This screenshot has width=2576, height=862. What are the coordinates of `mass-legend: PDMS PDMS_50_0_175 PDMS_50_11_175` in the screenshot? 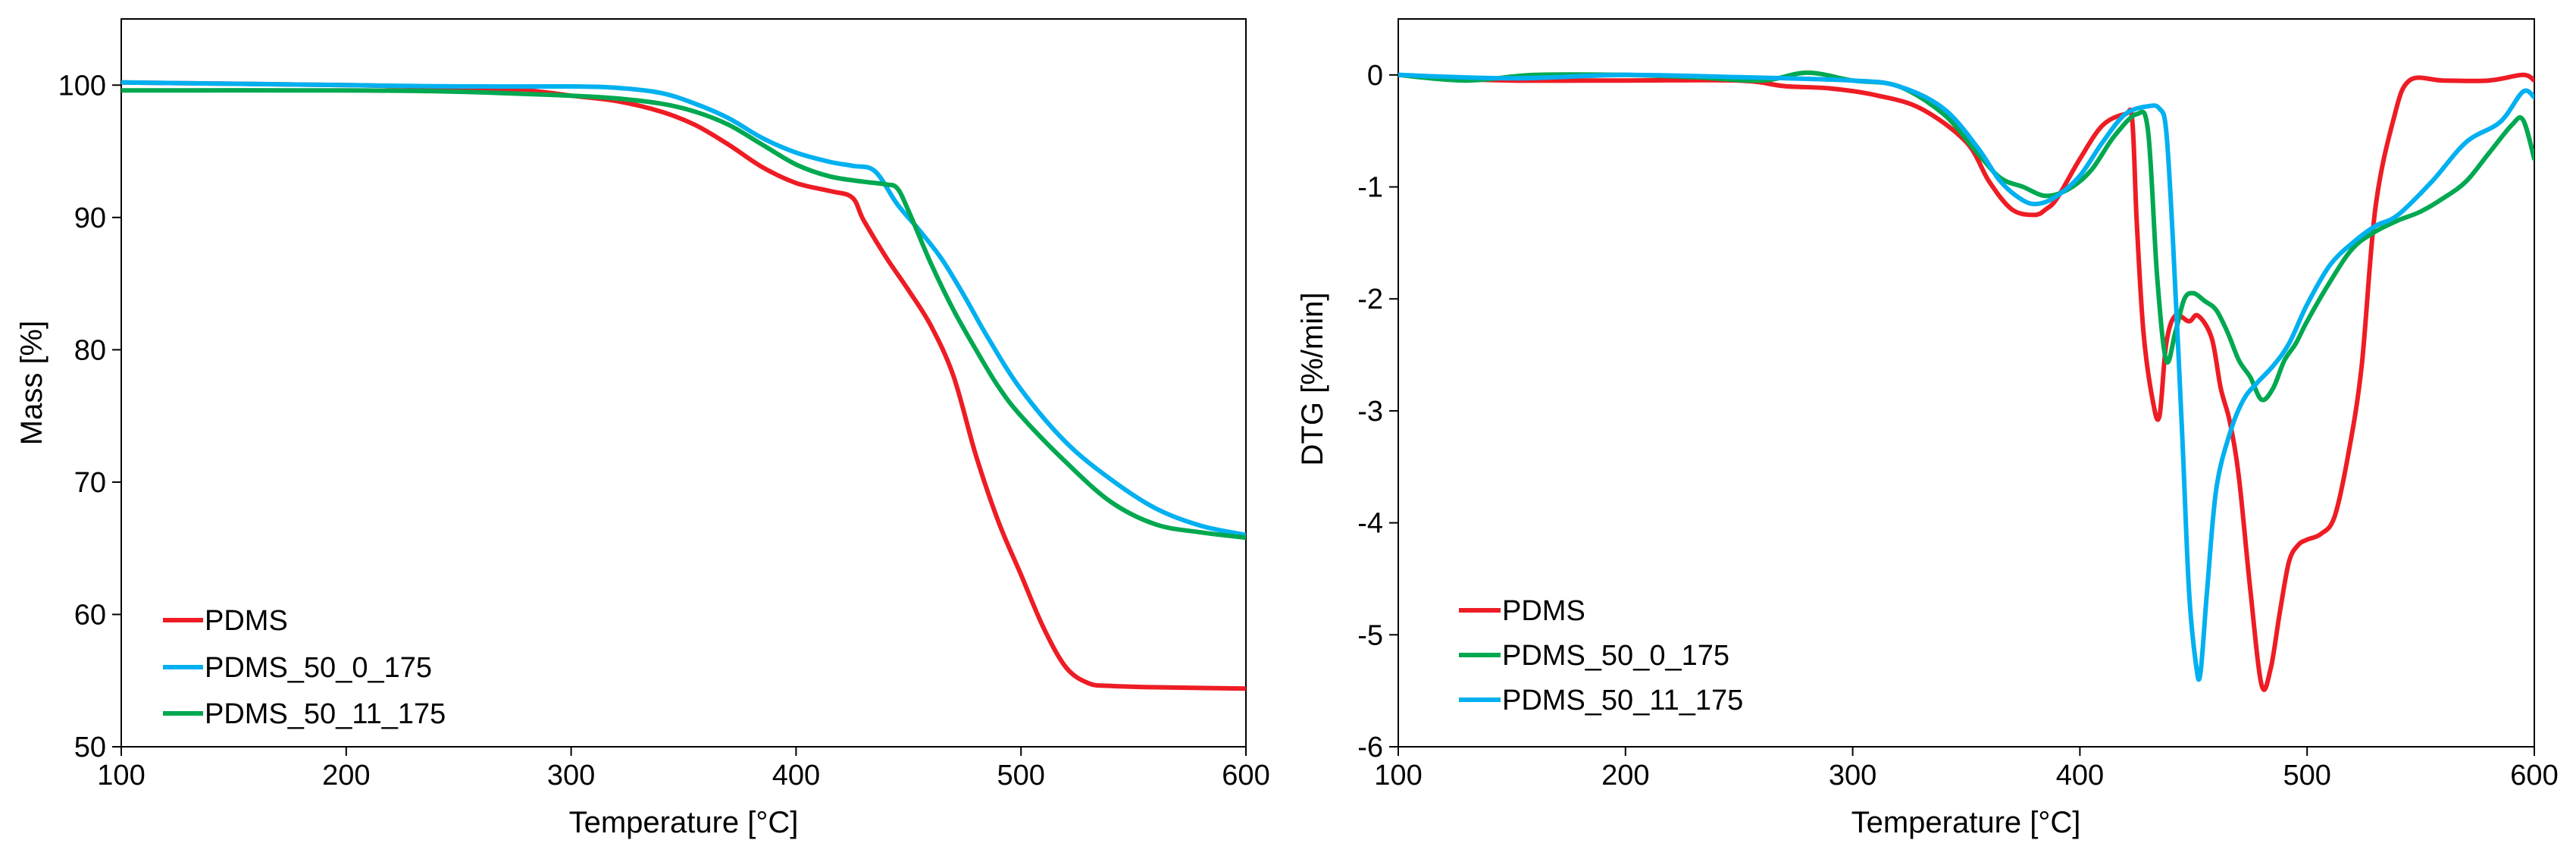 It's located at (304, 667).